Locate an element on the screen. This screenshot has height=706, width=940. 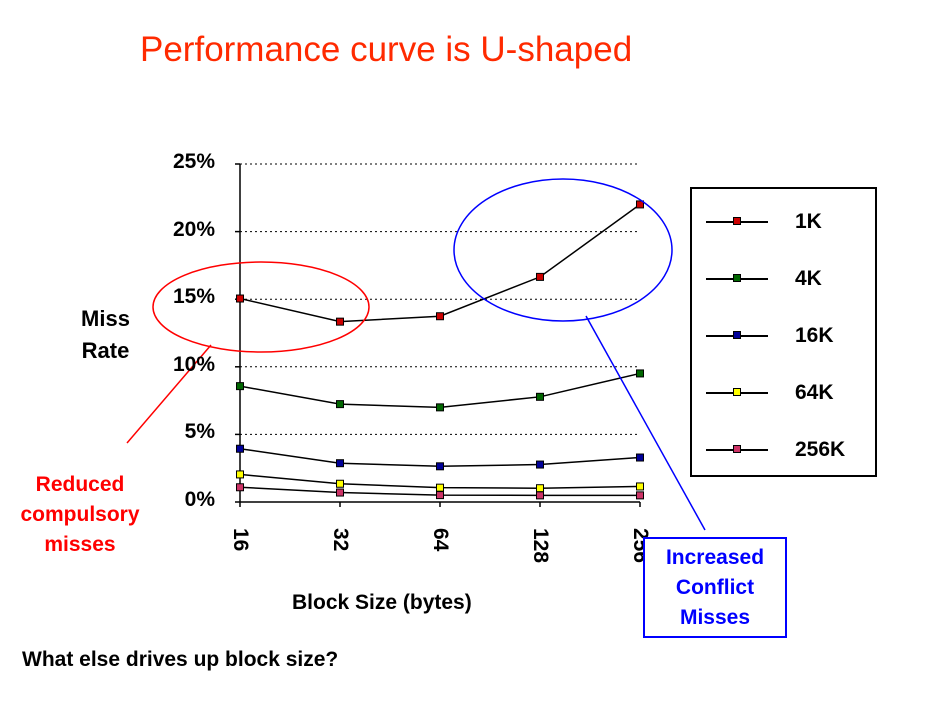
x-tick-label: 64 is located at coordinates (440, 540).